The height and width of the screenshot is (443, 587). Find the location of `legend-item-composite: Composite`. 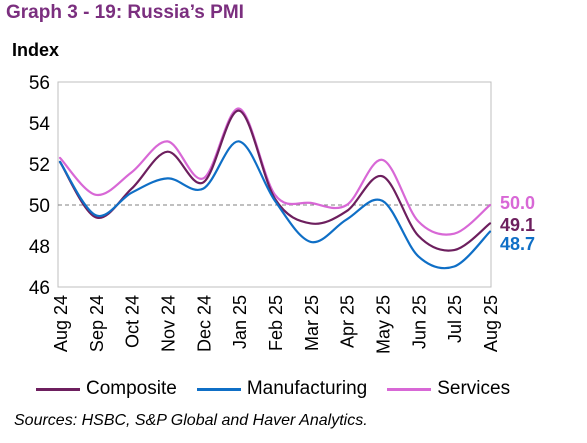

legend-item-composite: Composite is located at coordinates (106, 389).